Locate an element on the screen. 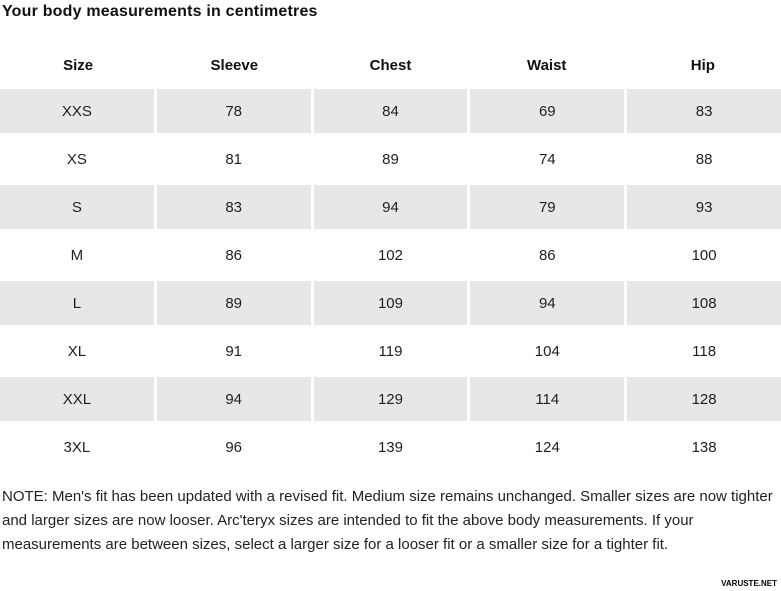 This screenshot has width=781, height=591. table-cell: 88 is located at coordinates (704, 159).